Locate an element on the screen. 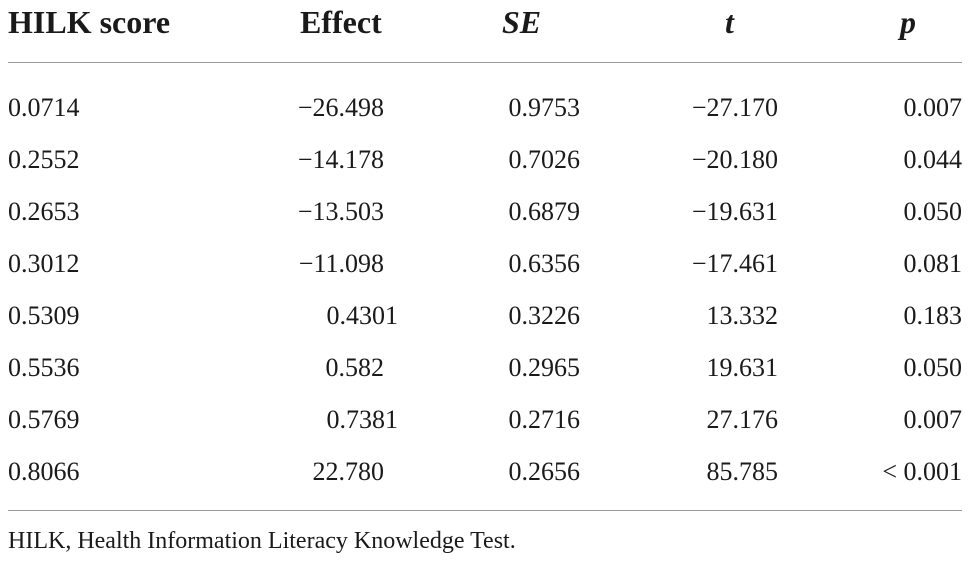 The width and height of the screenshot is (968, 564). header-hilk-score: HILK score is located at coordinates (89, 22).